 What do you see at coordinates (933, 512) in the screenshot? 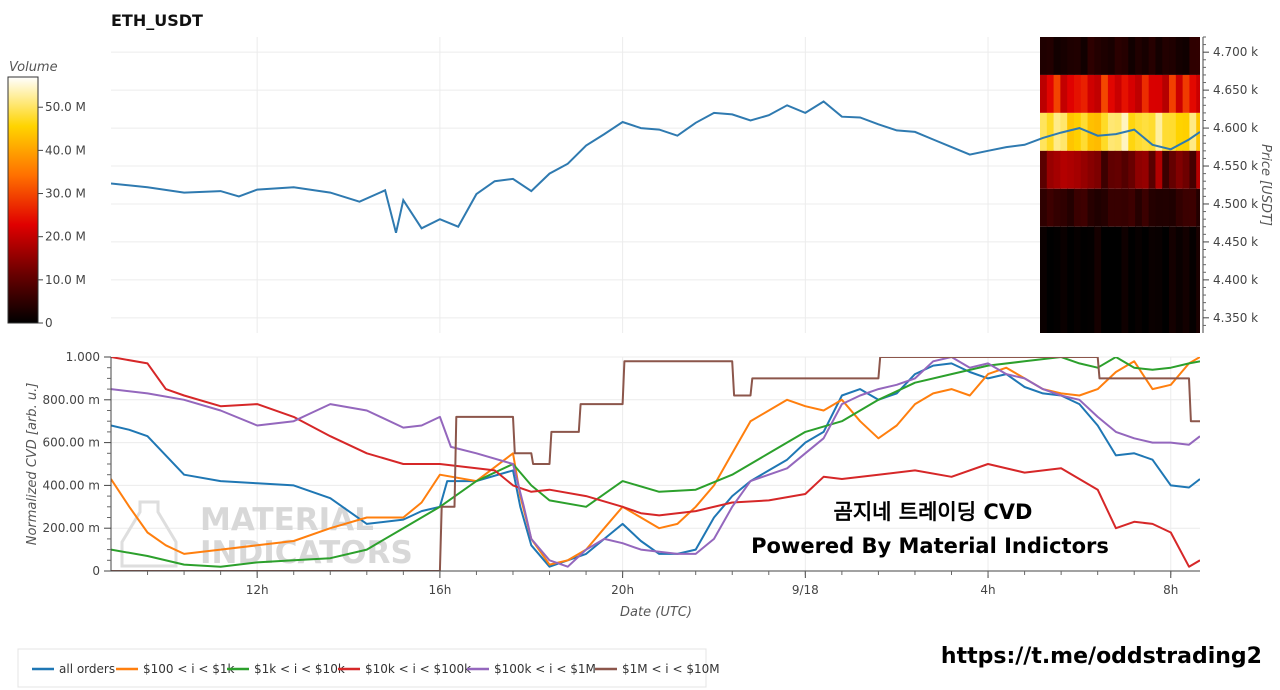
I see `annotation-title: 곰지네 트레이딩 CVD` at bounding box center [933, 512].